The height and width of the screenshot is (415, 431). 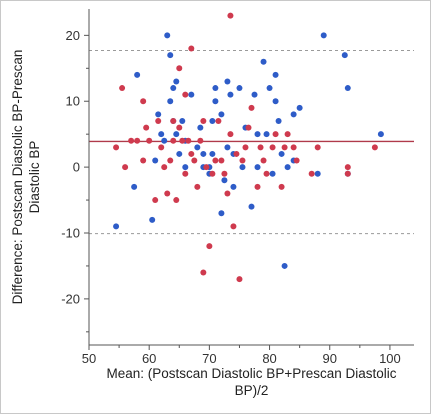 What do you see at coordinates (73, 101) in the screenshot?
I see `y-tick-label-10: 10` at bounding box center [73, 101].